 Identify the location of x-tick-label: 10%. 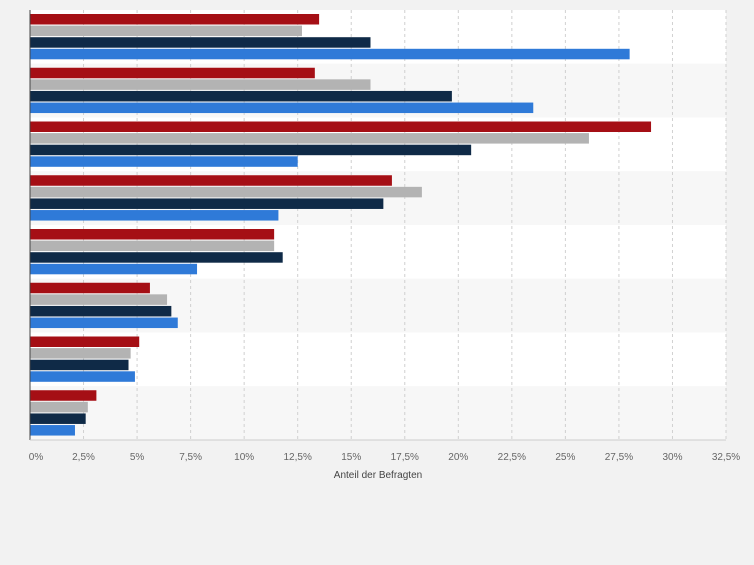
(244, 457).